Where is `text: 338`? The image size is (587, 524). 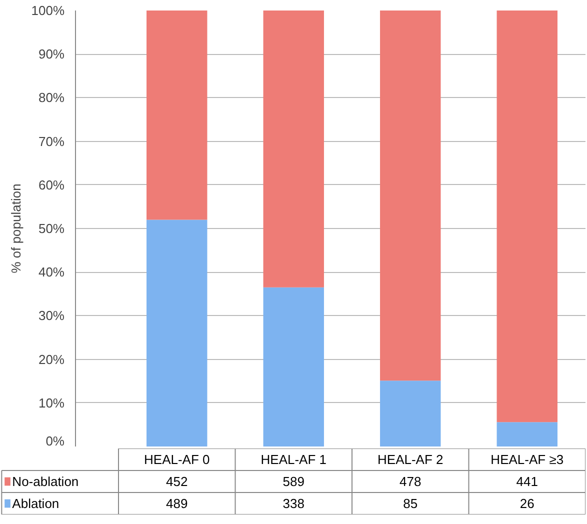 text: 338 is located at coordinates (293, 503).